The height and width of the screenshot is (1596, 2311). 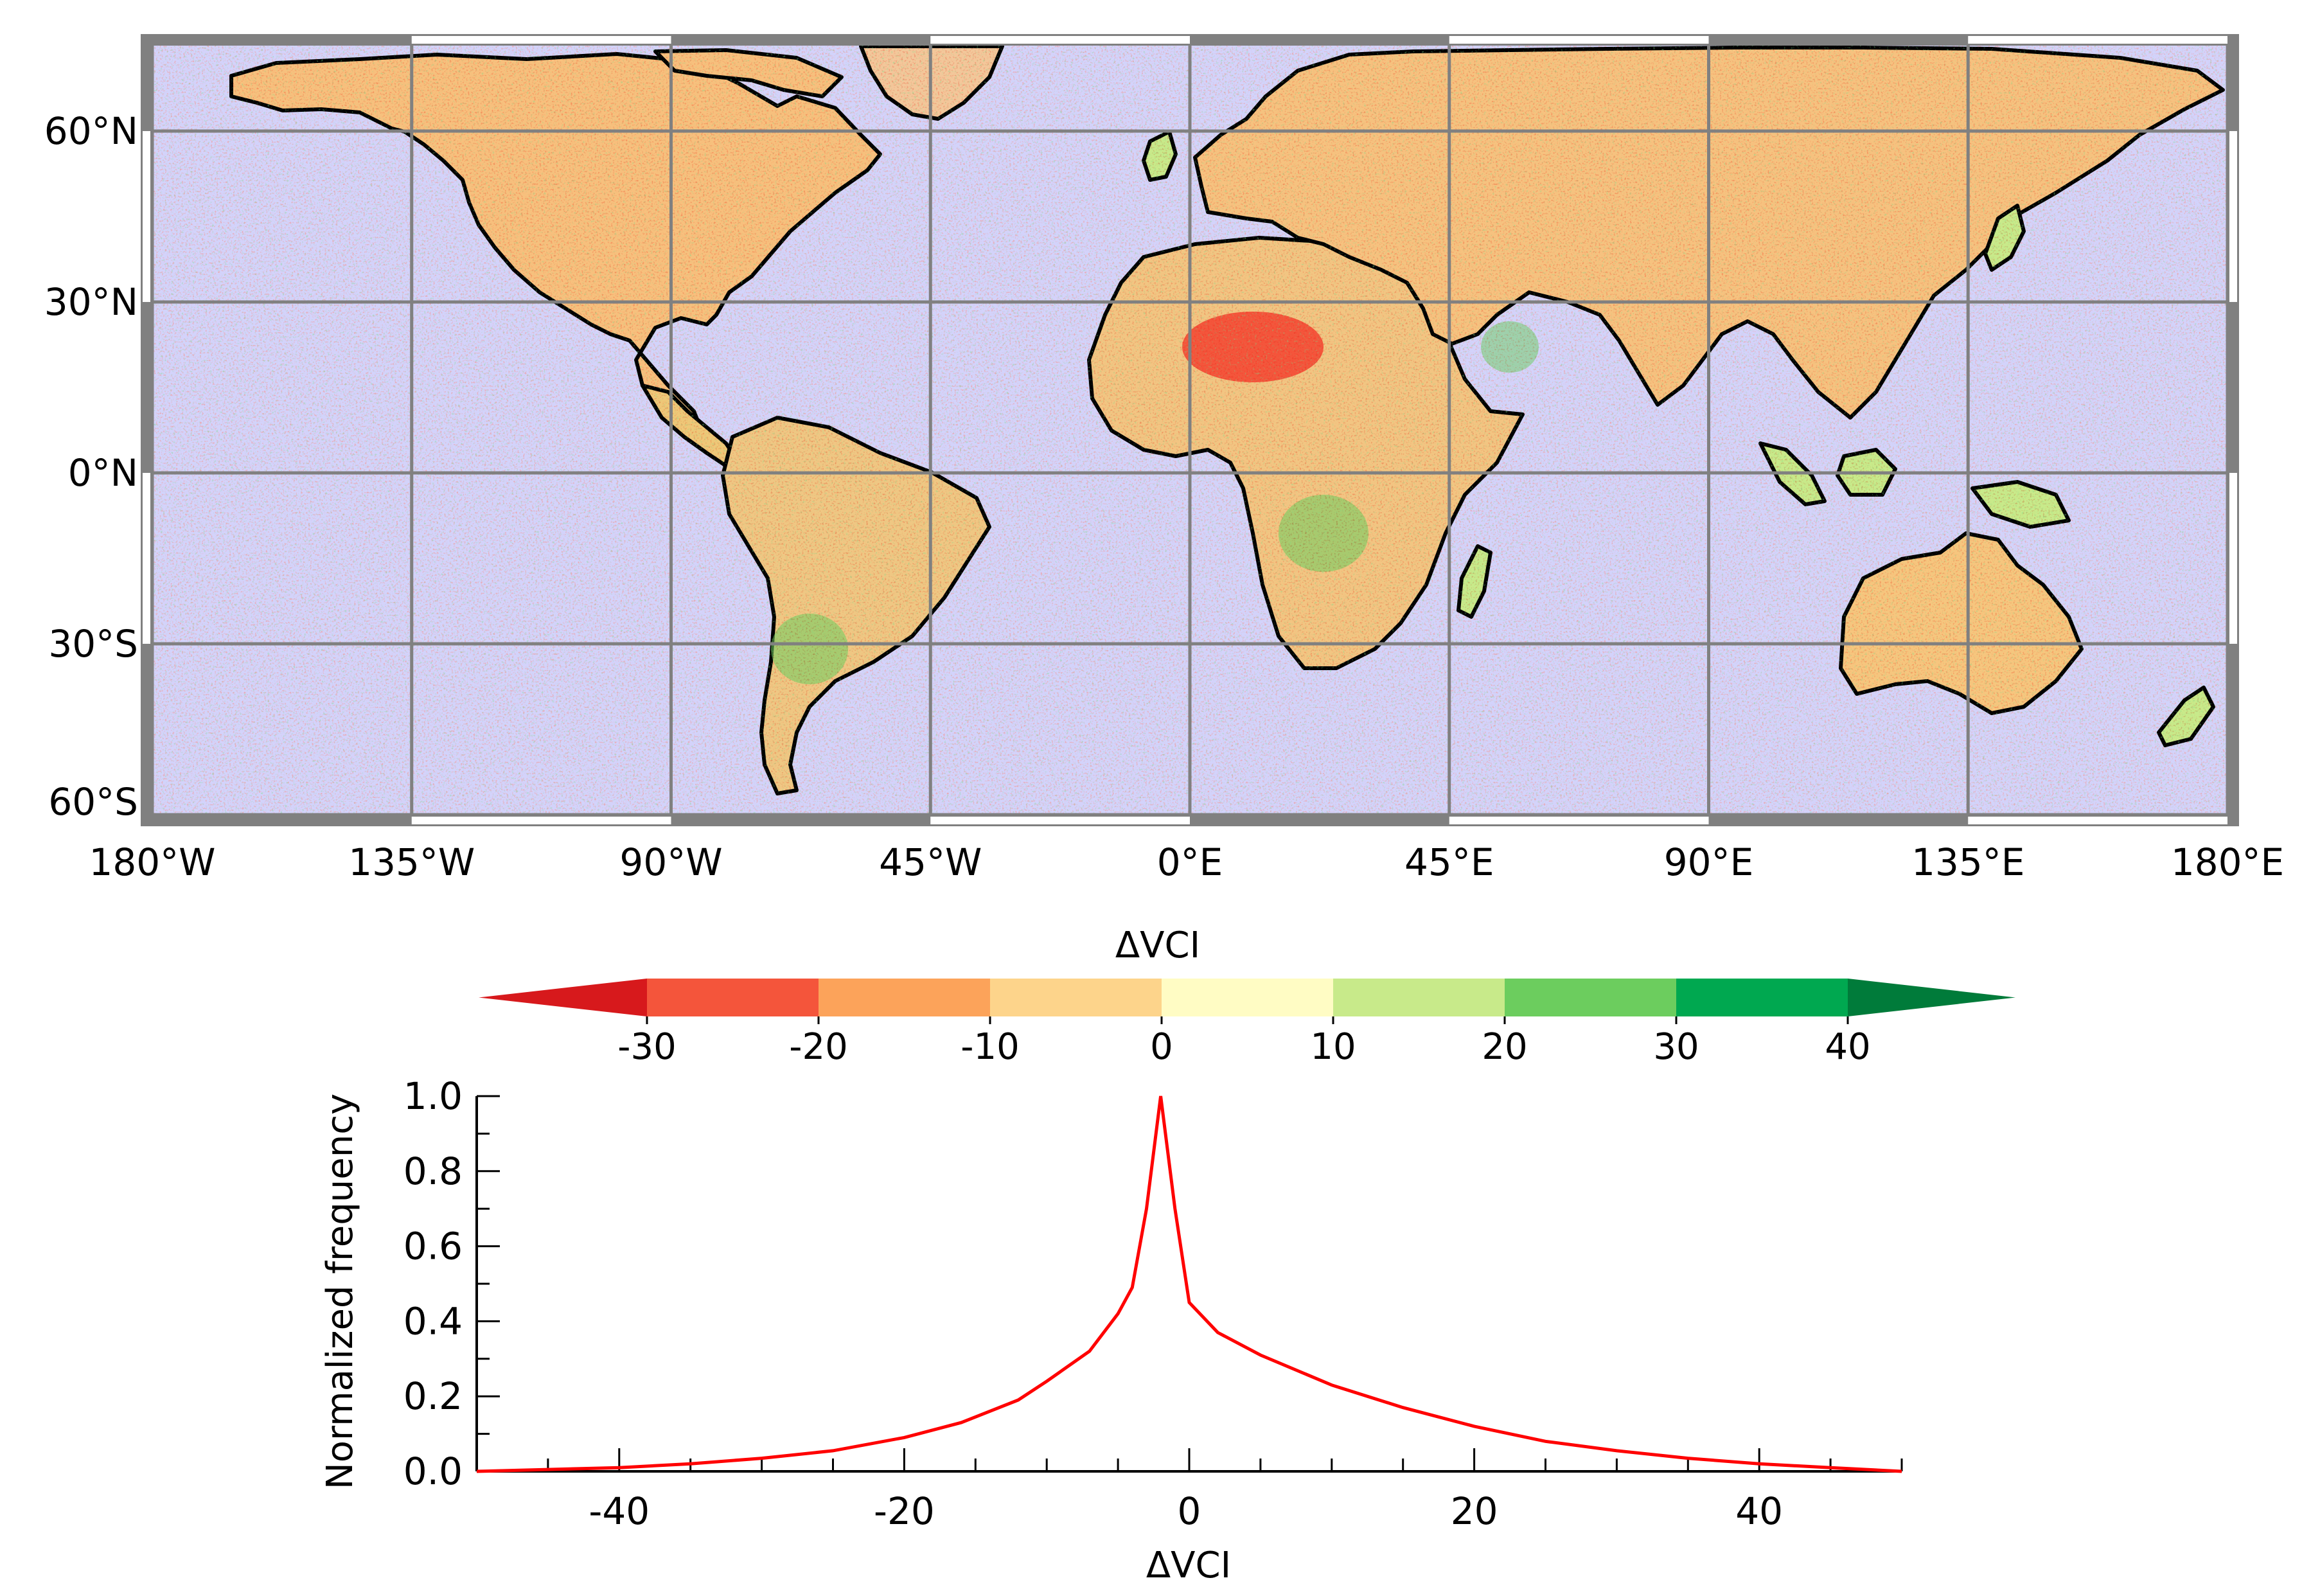 What do you see at coordinates (433, 1283) in the screenshot?
I see `y-tick-labels: 0.0 0.2 0.4 0.6 0.8 1.0` at bounding box center [433, 1283].